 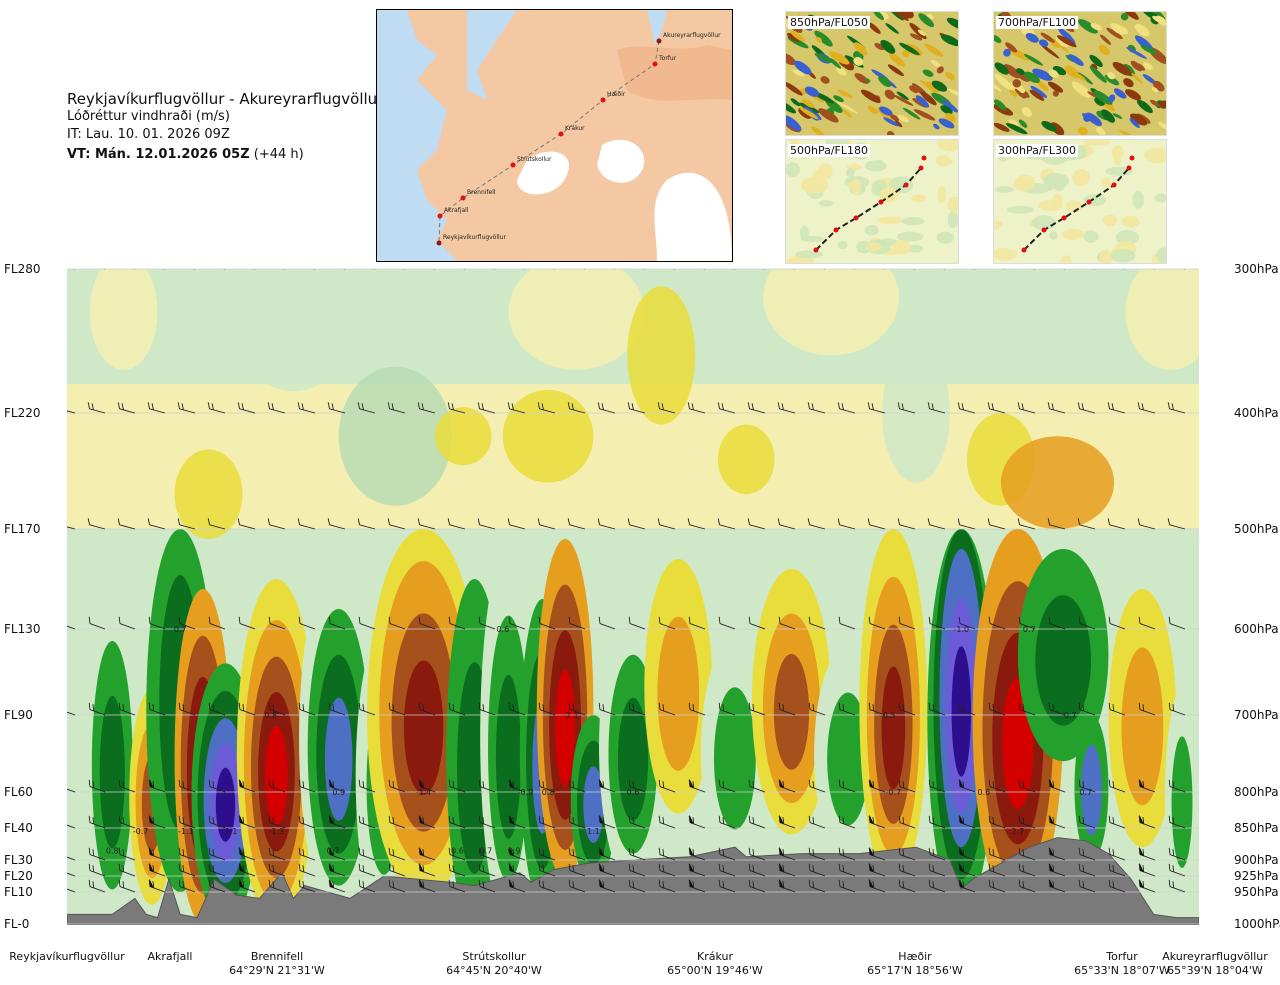 I want to click on thumb-850-map, so click(x=872, y=73).